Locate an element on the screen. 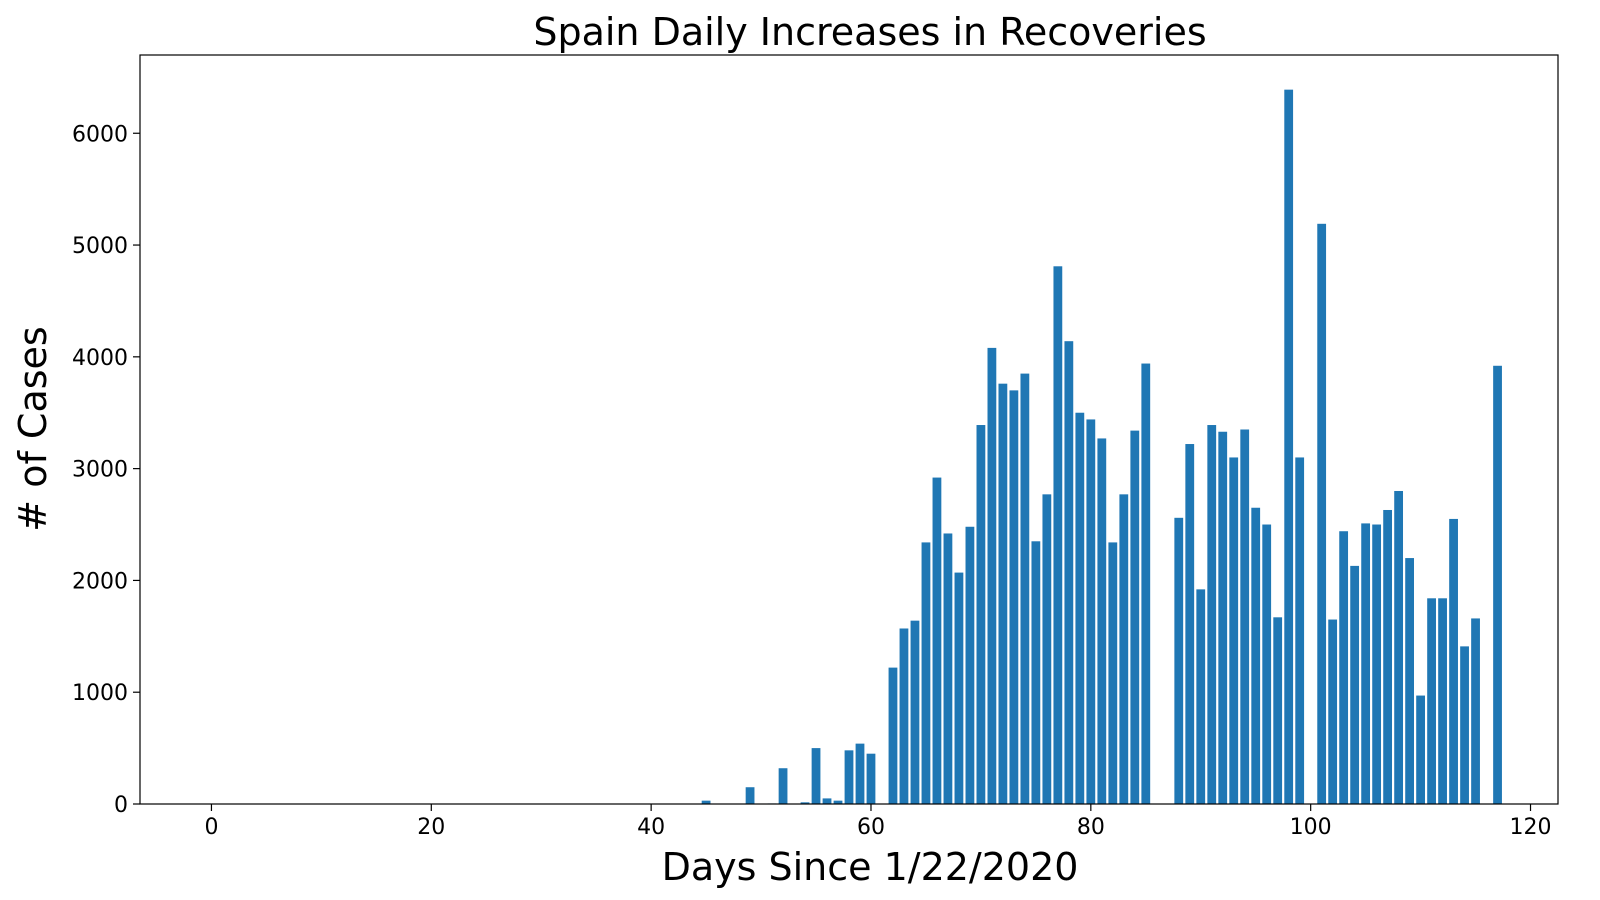 The width and height of the screenshot is (1600, 900). y-tick-label: 0 is located at coordinates (121, 805).